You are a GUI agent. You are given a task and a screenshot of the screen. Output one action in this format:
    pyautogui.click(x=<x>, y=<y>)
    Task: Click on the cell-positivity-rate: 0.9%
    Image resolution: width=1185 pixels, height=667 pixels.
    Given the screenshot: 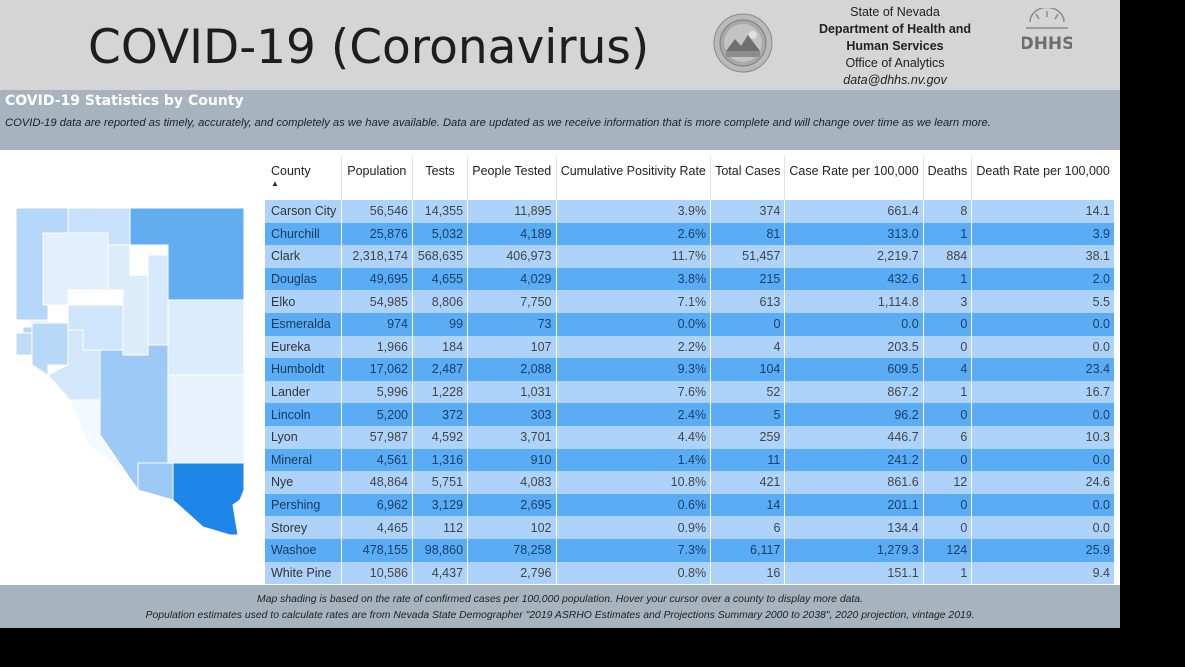 What is the action you would take?
    pyautogui.click(x=634, y=527)
    